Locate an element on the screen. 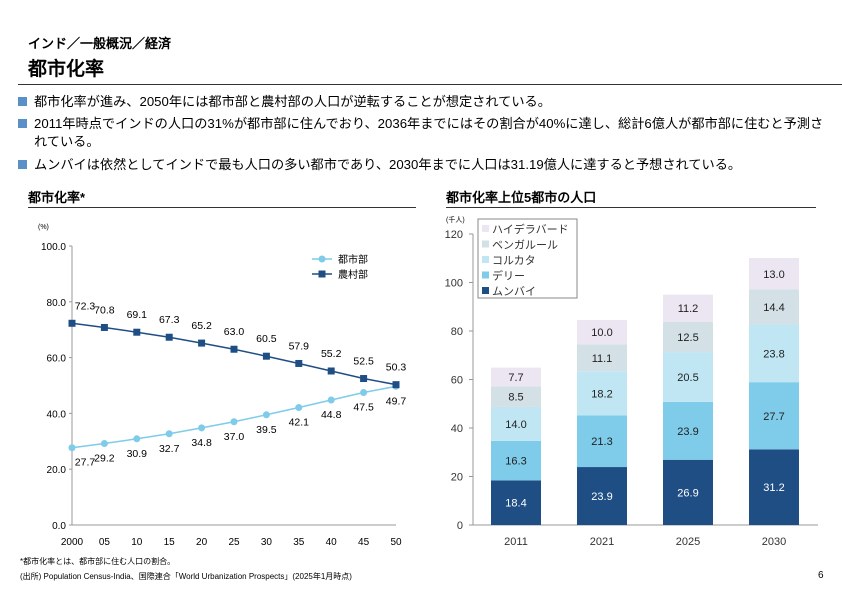  data-label: 57.9 is located at coordinates (299, 346).